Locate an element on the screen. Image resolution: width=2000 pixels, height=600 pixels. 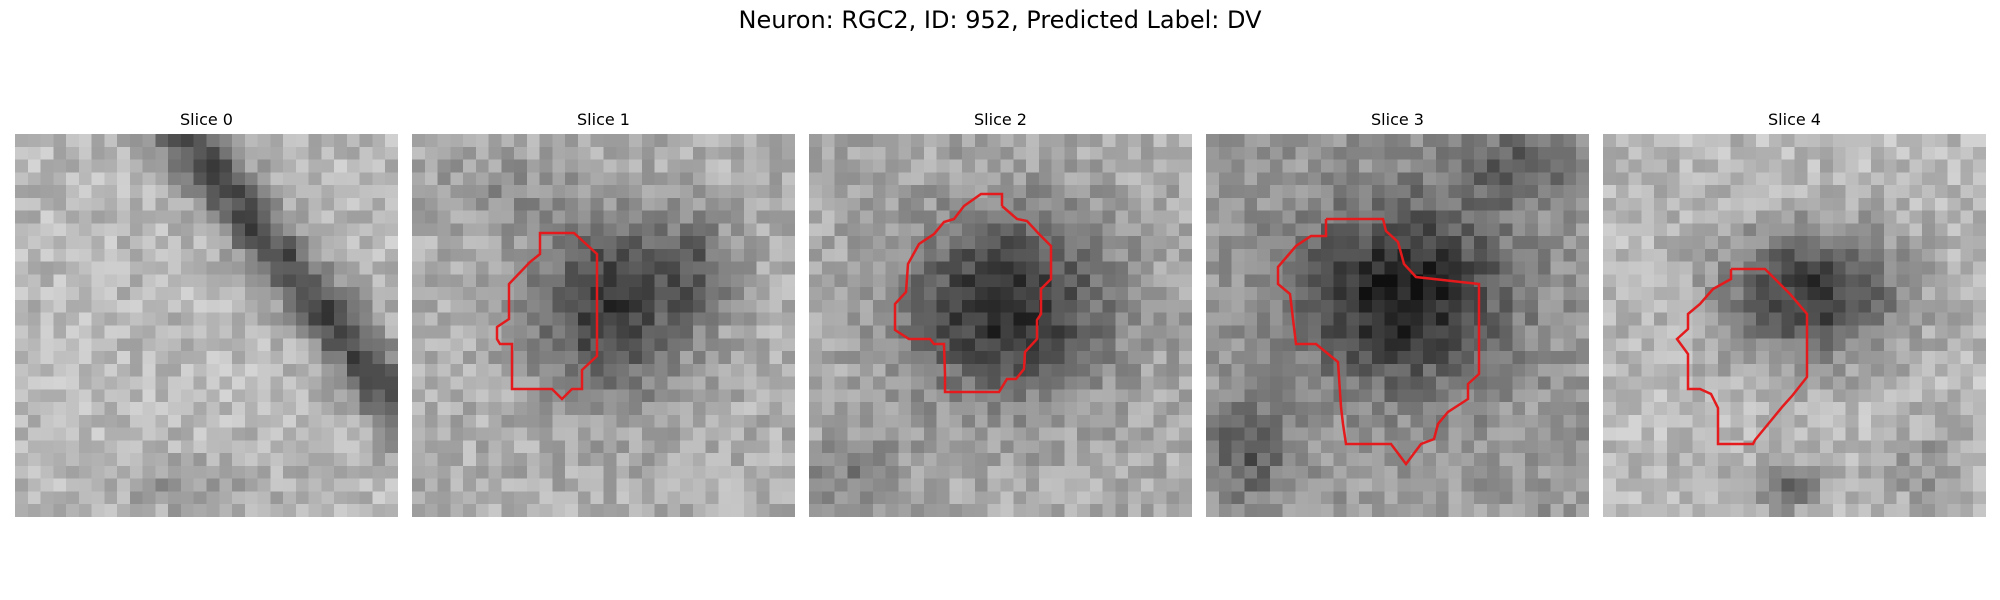
slice-title: Slice 4 is located at coordinates (1794, 119).